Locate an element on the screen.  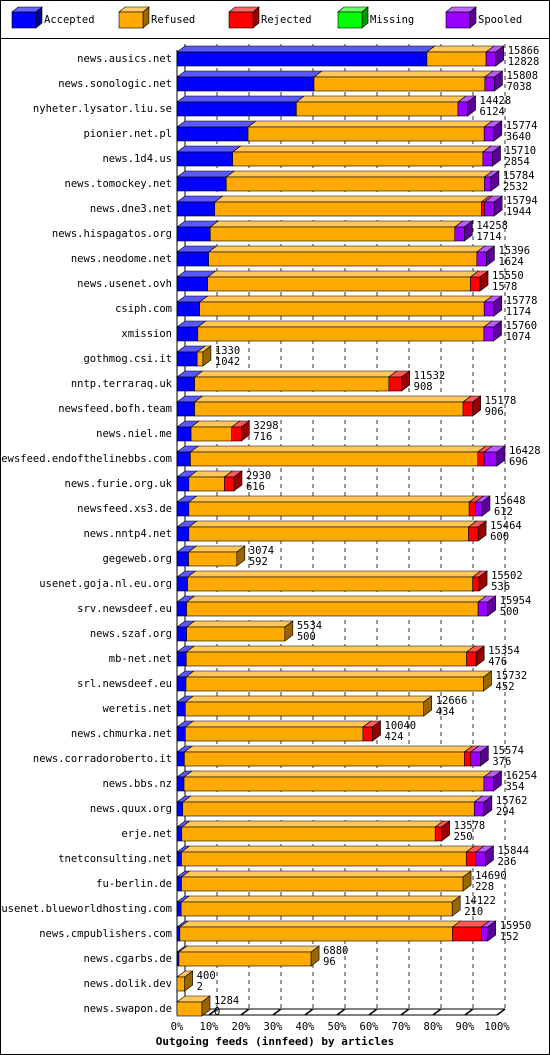
total-label: 14258 is located at coordinates (492, 226).